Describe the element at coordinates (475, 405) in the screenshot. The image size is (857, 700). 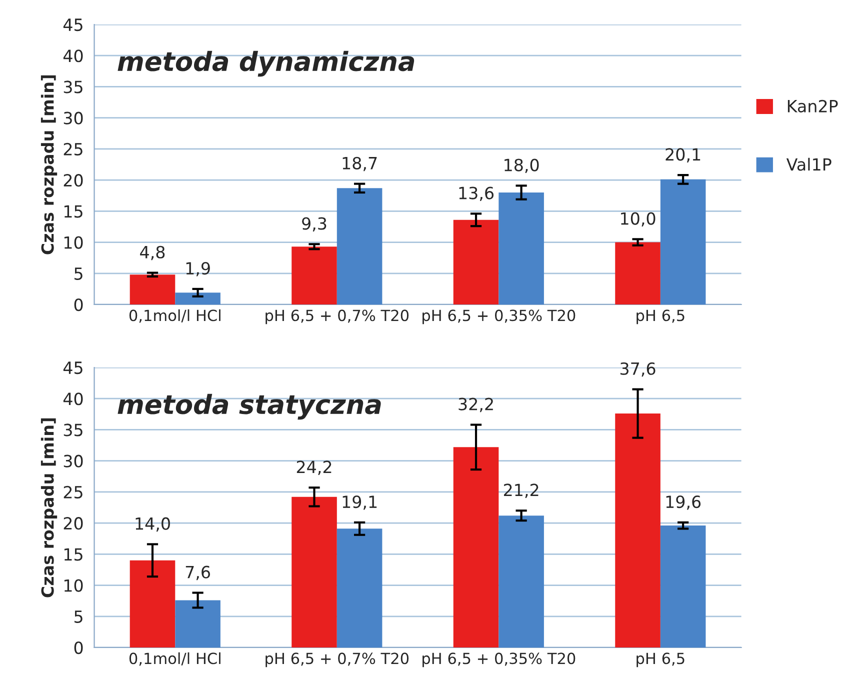
I see `data-label: 32,2` at that location.